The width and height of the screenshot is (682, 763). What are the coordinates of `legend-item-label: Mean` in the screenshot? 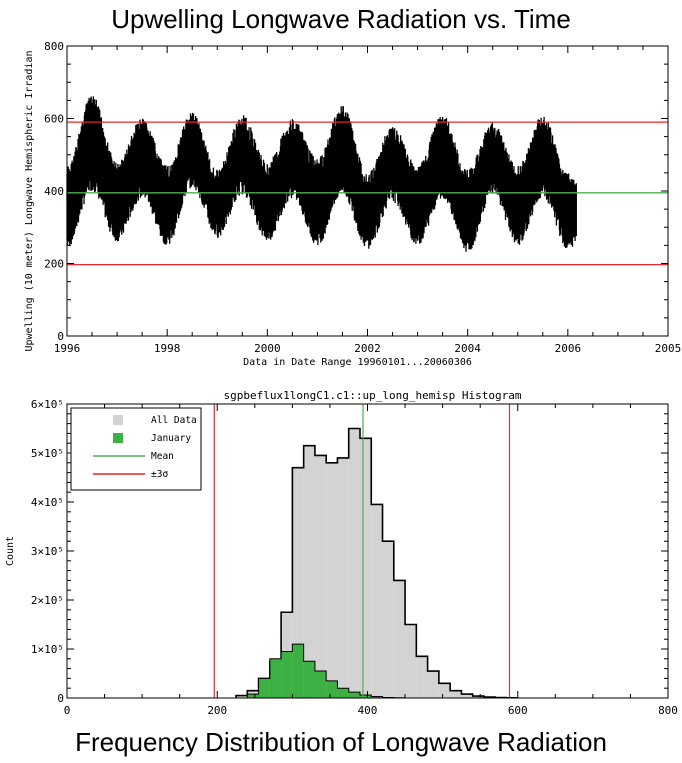 It's located at (162, 456).